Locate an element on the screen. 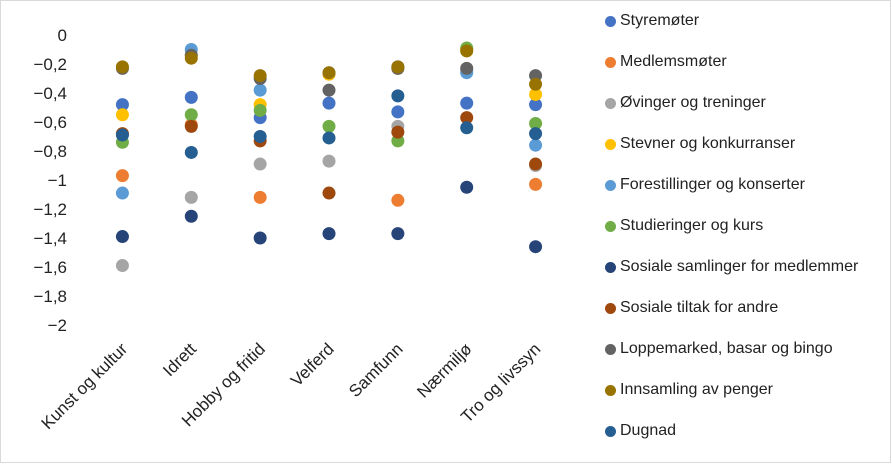 The height and width of the screenshot is (464, 892). legend-label: Styremøter is located at coordinates (660, 20).